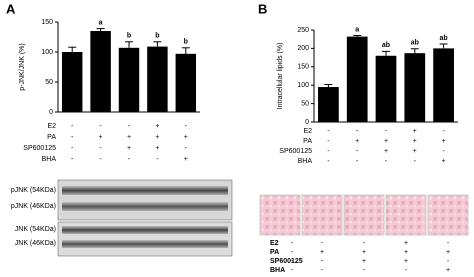 This screenshot has height=277, width=474. What do you see at coordinates (262, 8) in the screenshot?
I see `panel-label: B` at bounding box center [262, 8].